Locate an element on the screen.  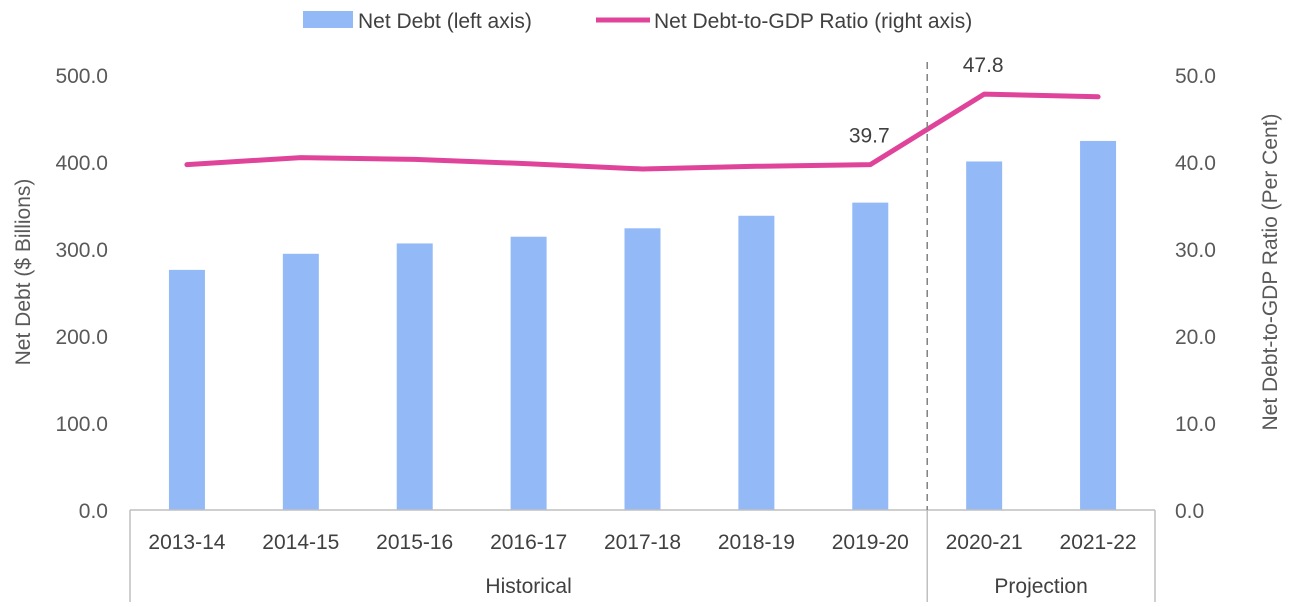
left-tick-label: 200.0 is located at coordinates (81, 337).